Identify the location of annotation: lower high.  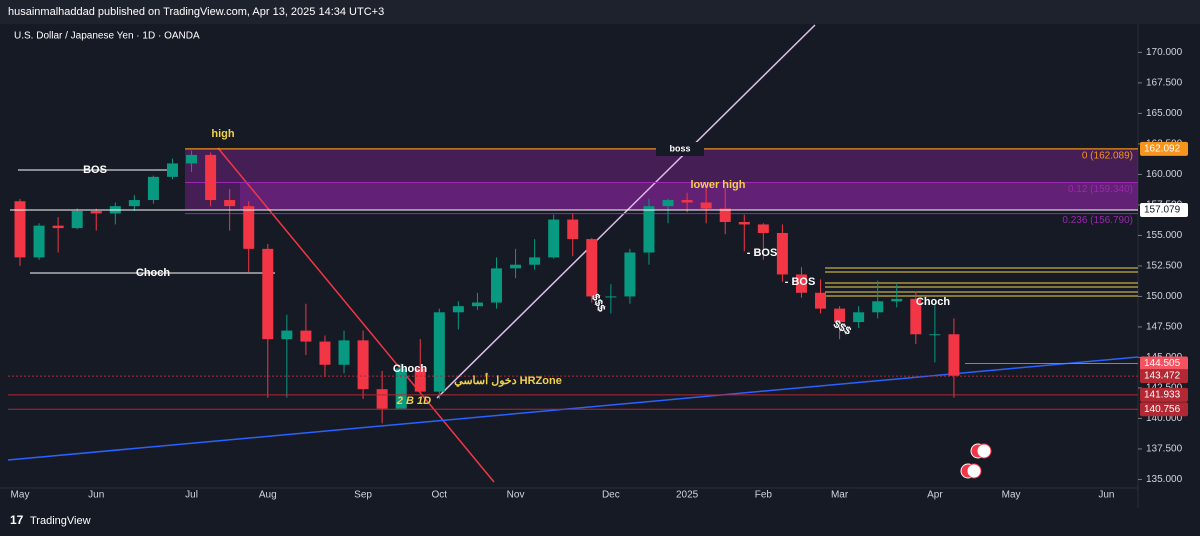
(718, 185).